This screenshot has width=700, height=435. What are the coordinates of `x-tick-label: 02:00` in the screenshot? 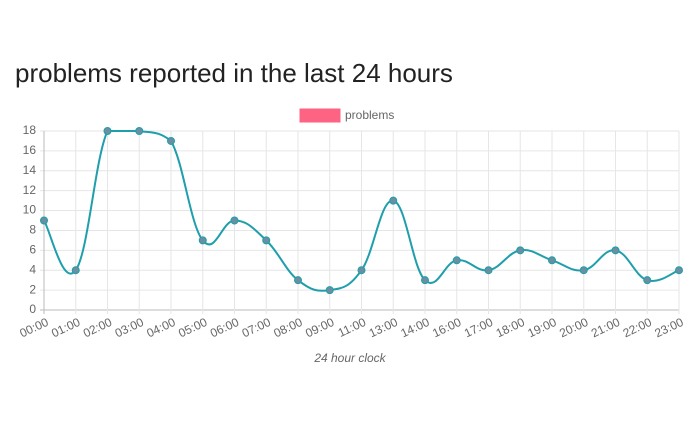 It's located at (97, 328).